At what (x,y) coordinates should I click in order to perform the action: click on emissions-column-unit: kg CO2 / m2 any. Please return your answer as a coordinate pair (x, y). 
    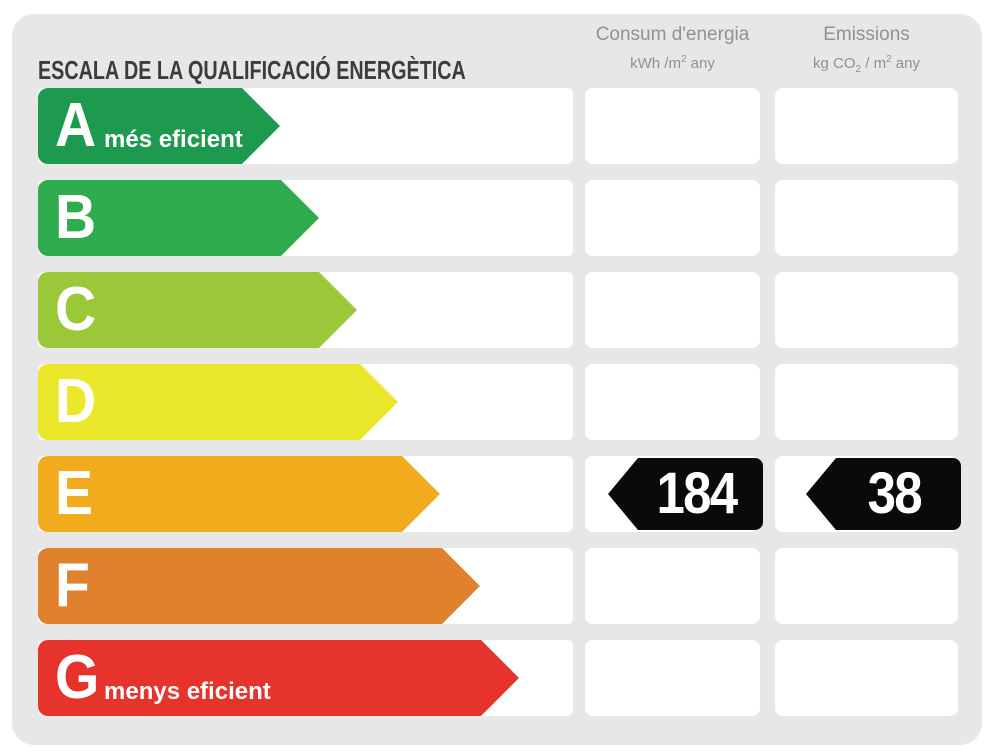
    Looking at the image, I should click on (866, 65).